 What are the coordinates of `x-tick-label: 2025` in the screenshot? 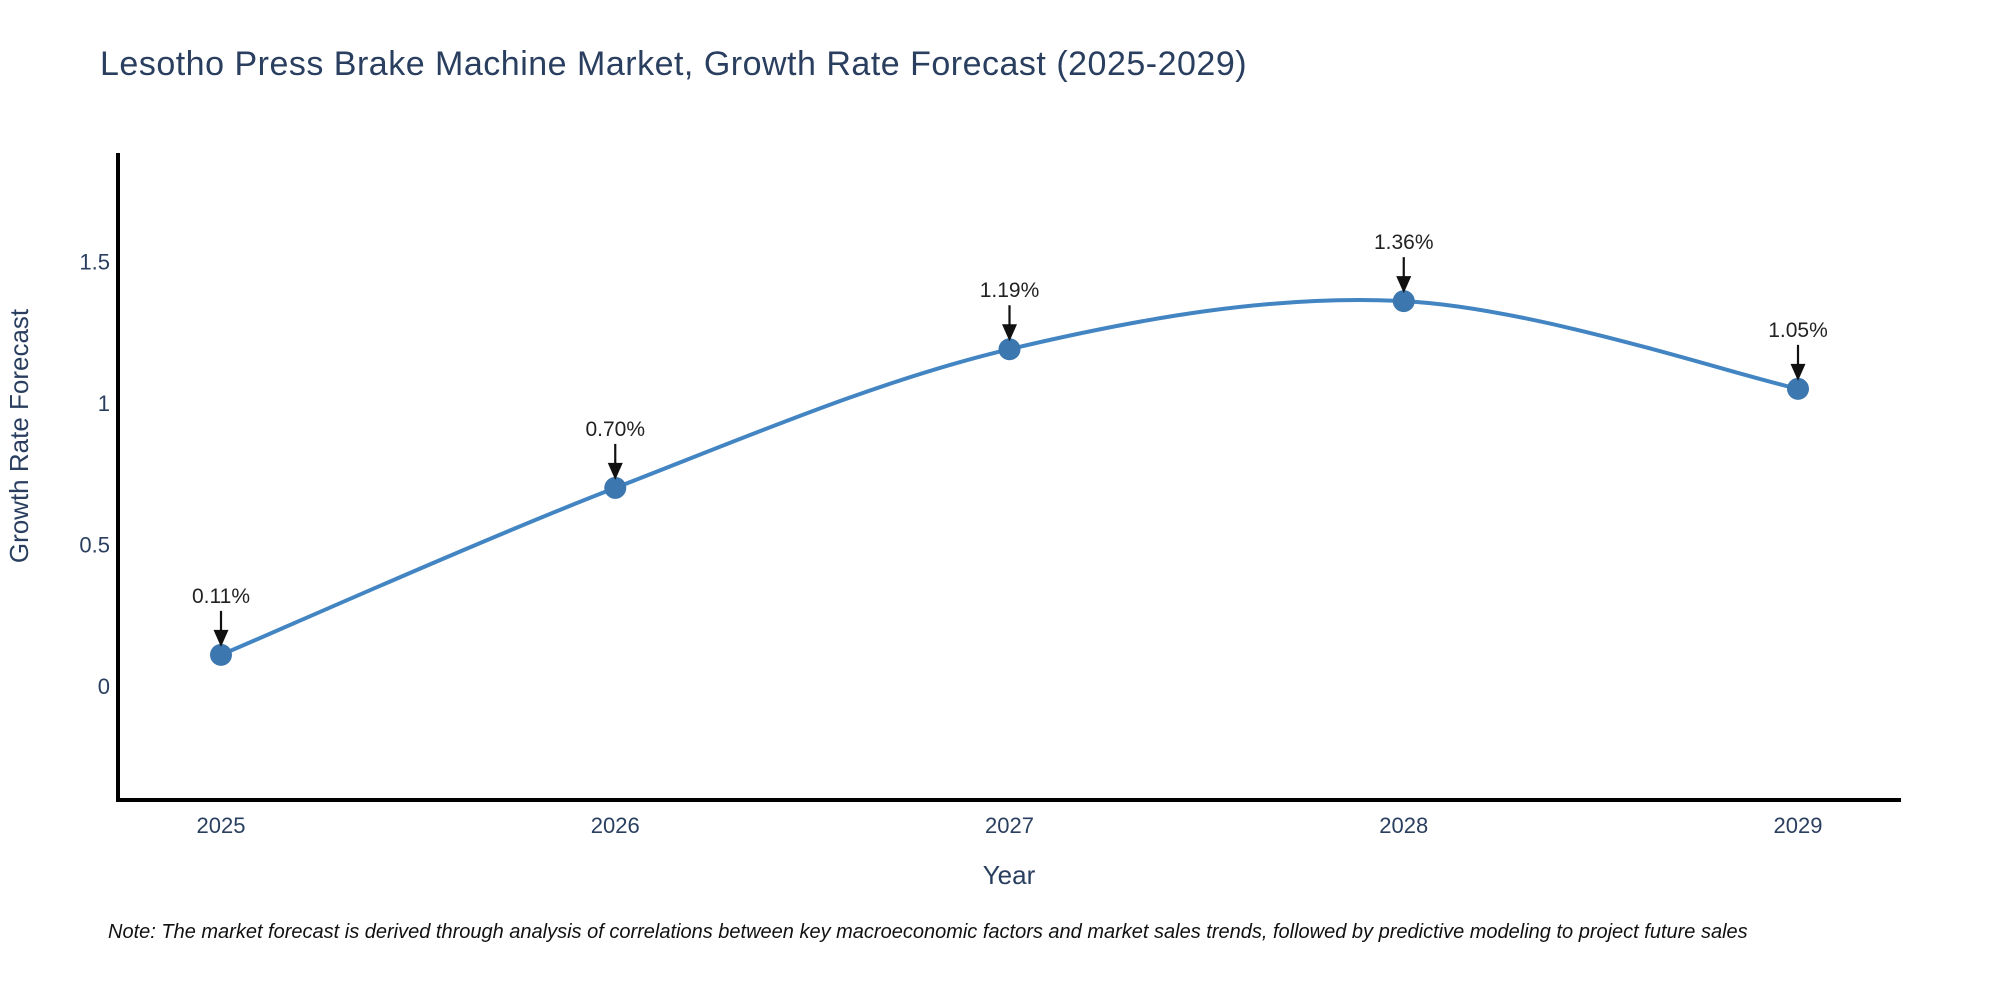 It's located at (221, 825).